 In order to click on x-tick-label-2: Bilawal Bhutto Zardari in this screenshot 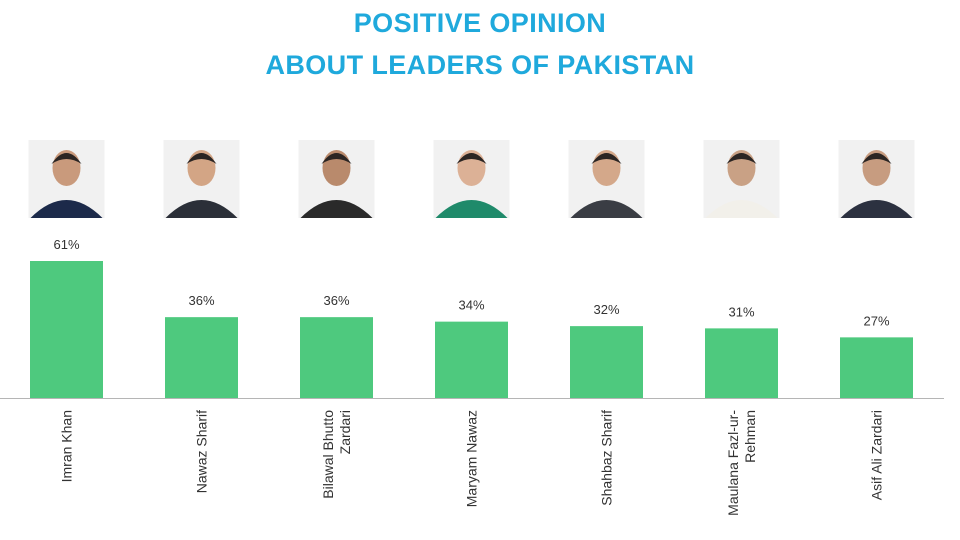, I will do `click(336, 454)`.